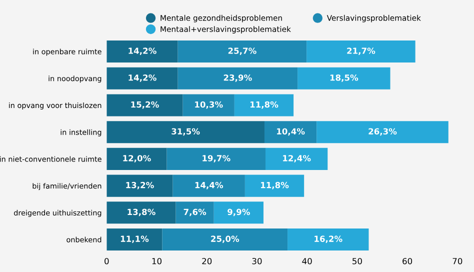 The height and width of the screenshot is (272, 474). I want to click on x-tick-label: 10, so click(157, 261).